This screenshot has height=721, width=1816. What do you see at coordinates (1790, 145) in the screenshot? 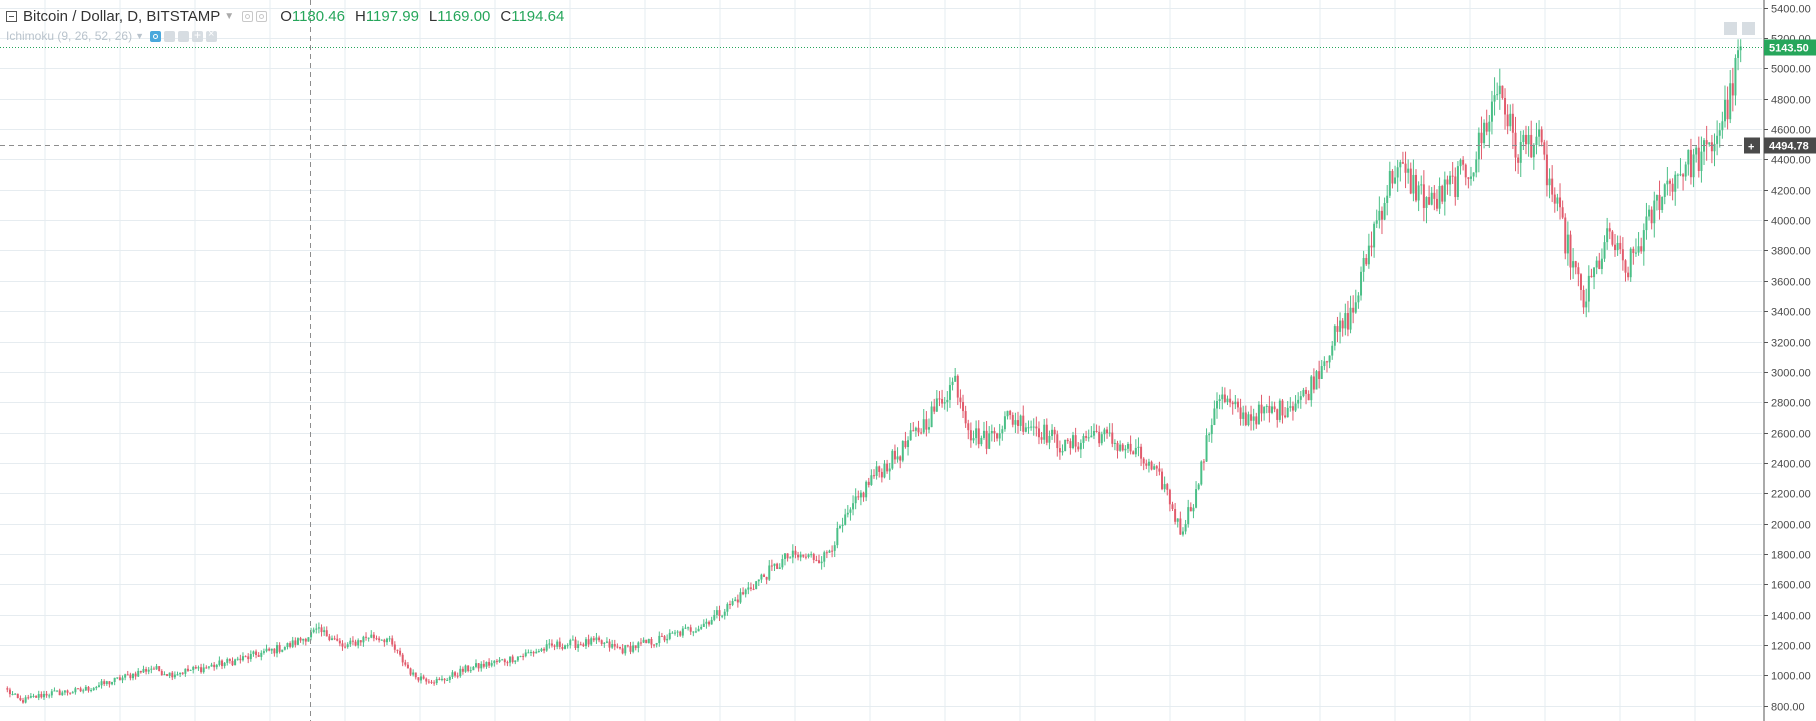
I see `crosshair-price-badge` at bounding box center [1790, 145].